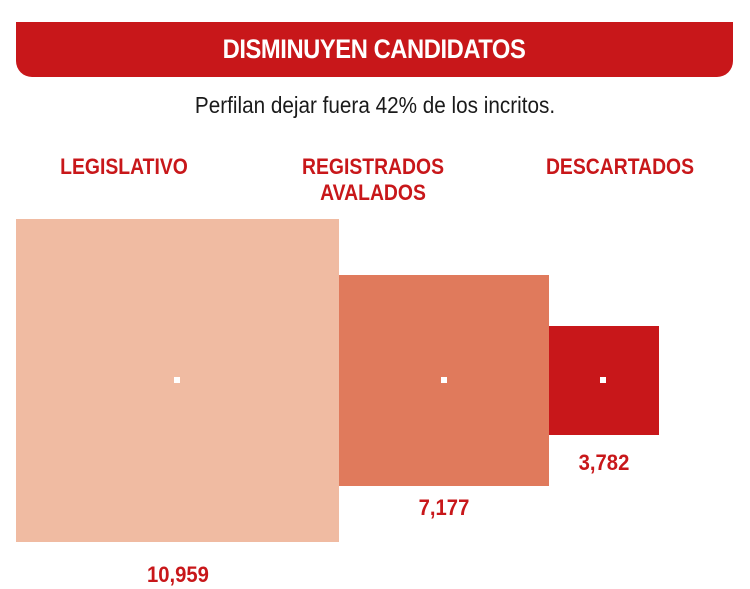 The image size is (750, 589). Describe the element at coordinates (373, 192) in the screenshot. I see `category-label-line2: AVALADOS` at that location.